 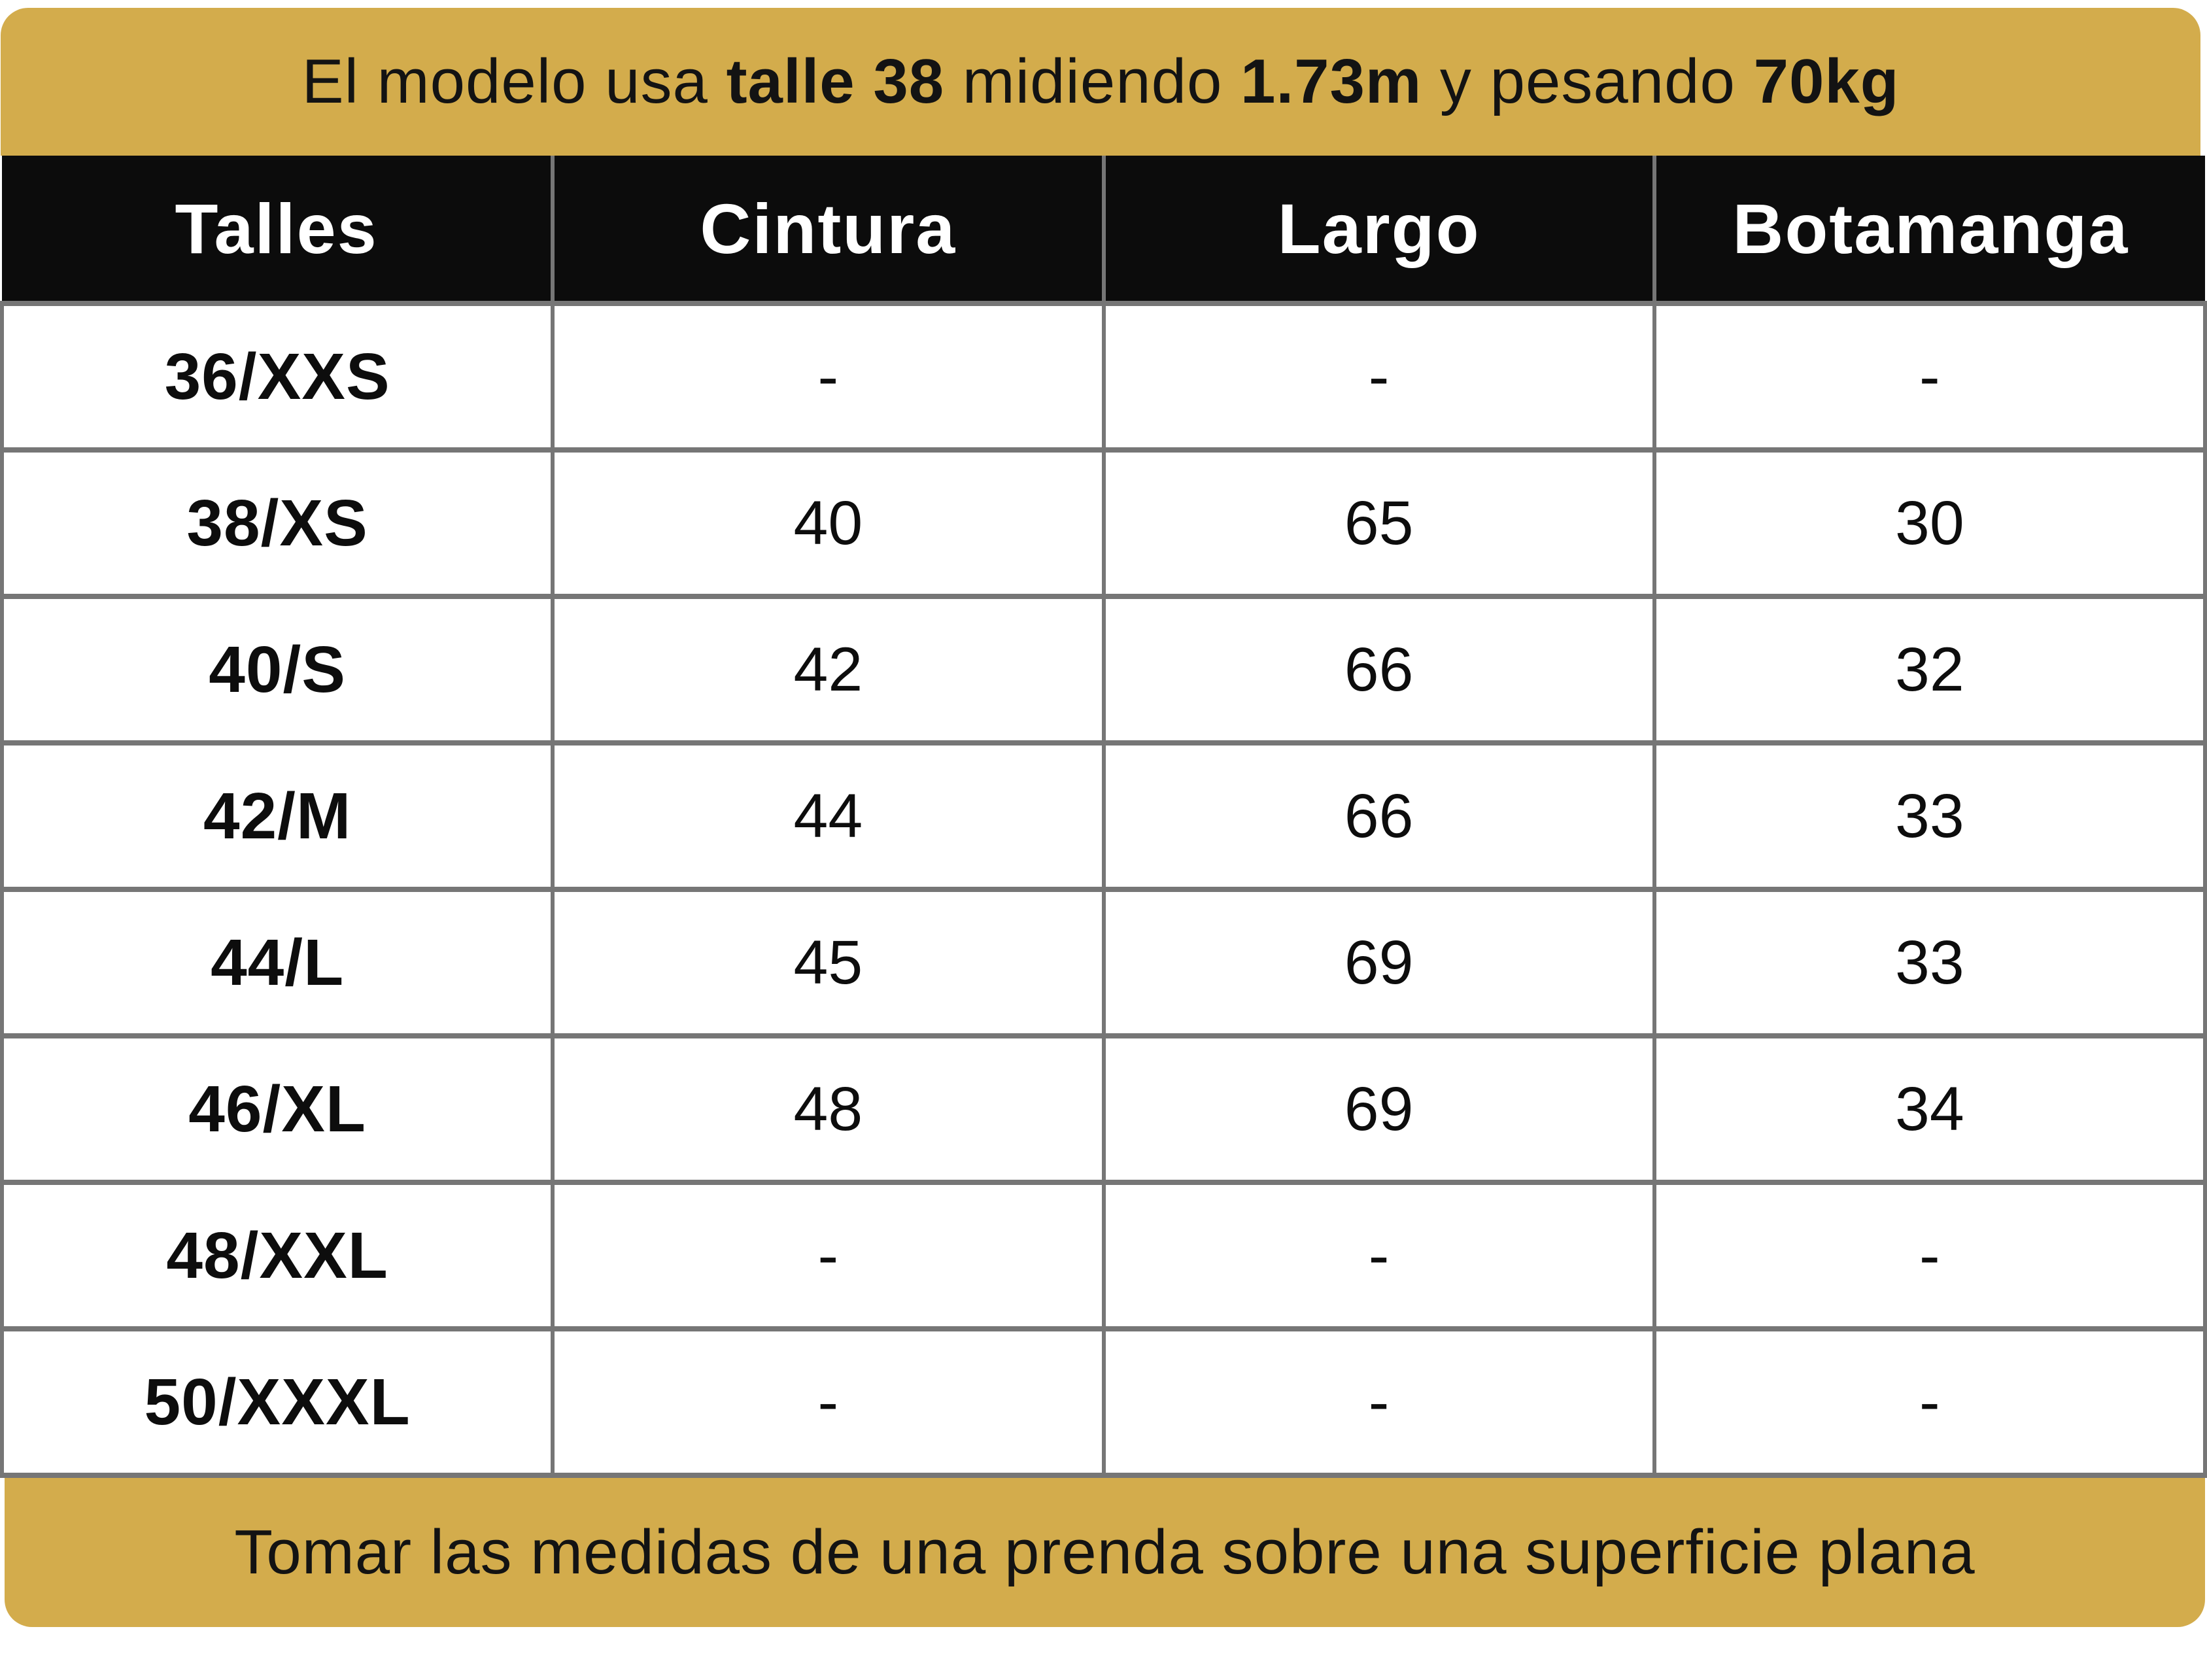 What do you see at coordinates (277, 1109) in the screenshot?
I see `size-label-cell: 46/XL` at bounding box center [277, 1109].